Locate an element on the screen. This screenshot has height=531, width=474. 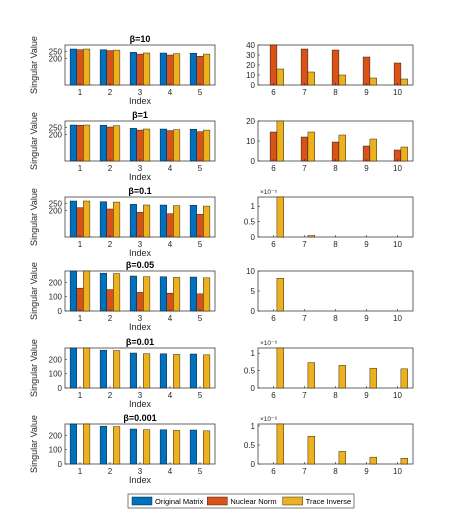
chart-title: β=0.1 is located at coordinates (139, 191).